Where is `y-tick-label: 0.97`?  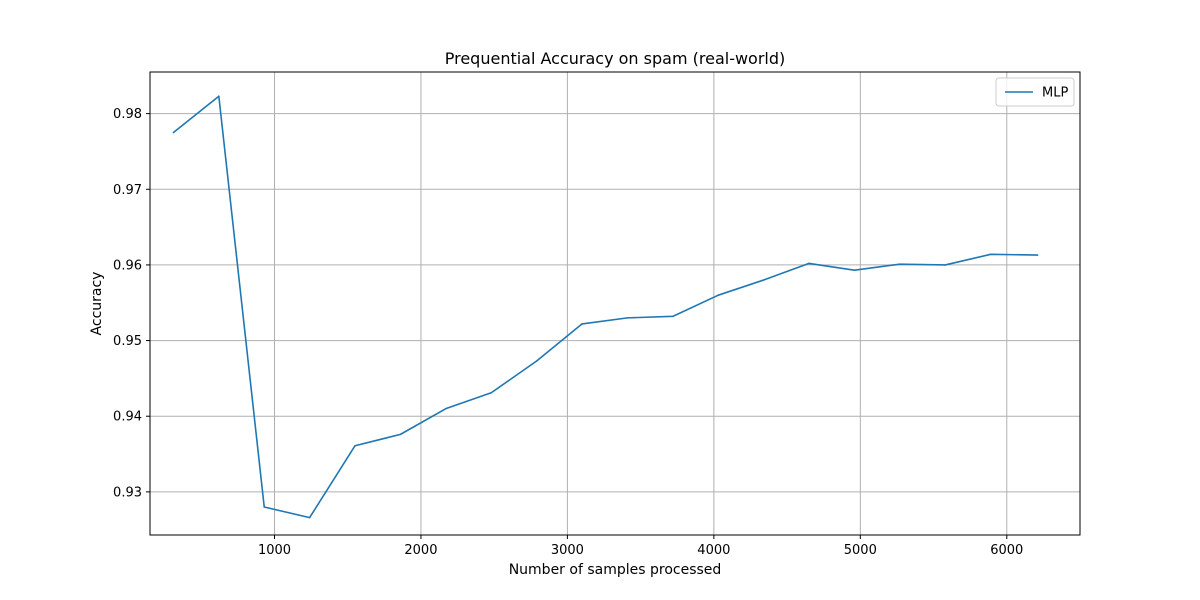
y-tick-label: 0.97 is located at coordinates (127, 190).